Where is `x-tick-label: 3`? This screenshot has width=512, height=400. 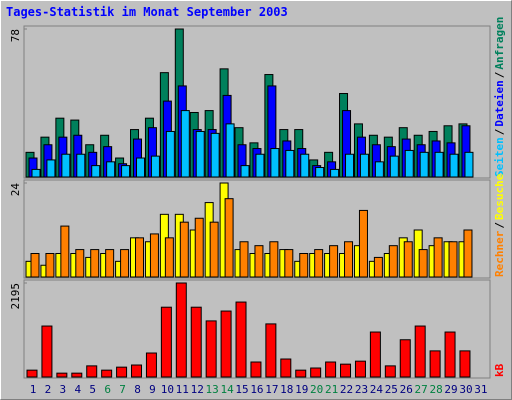 x-tick-label: 3 is located at coordinates (63, 389).